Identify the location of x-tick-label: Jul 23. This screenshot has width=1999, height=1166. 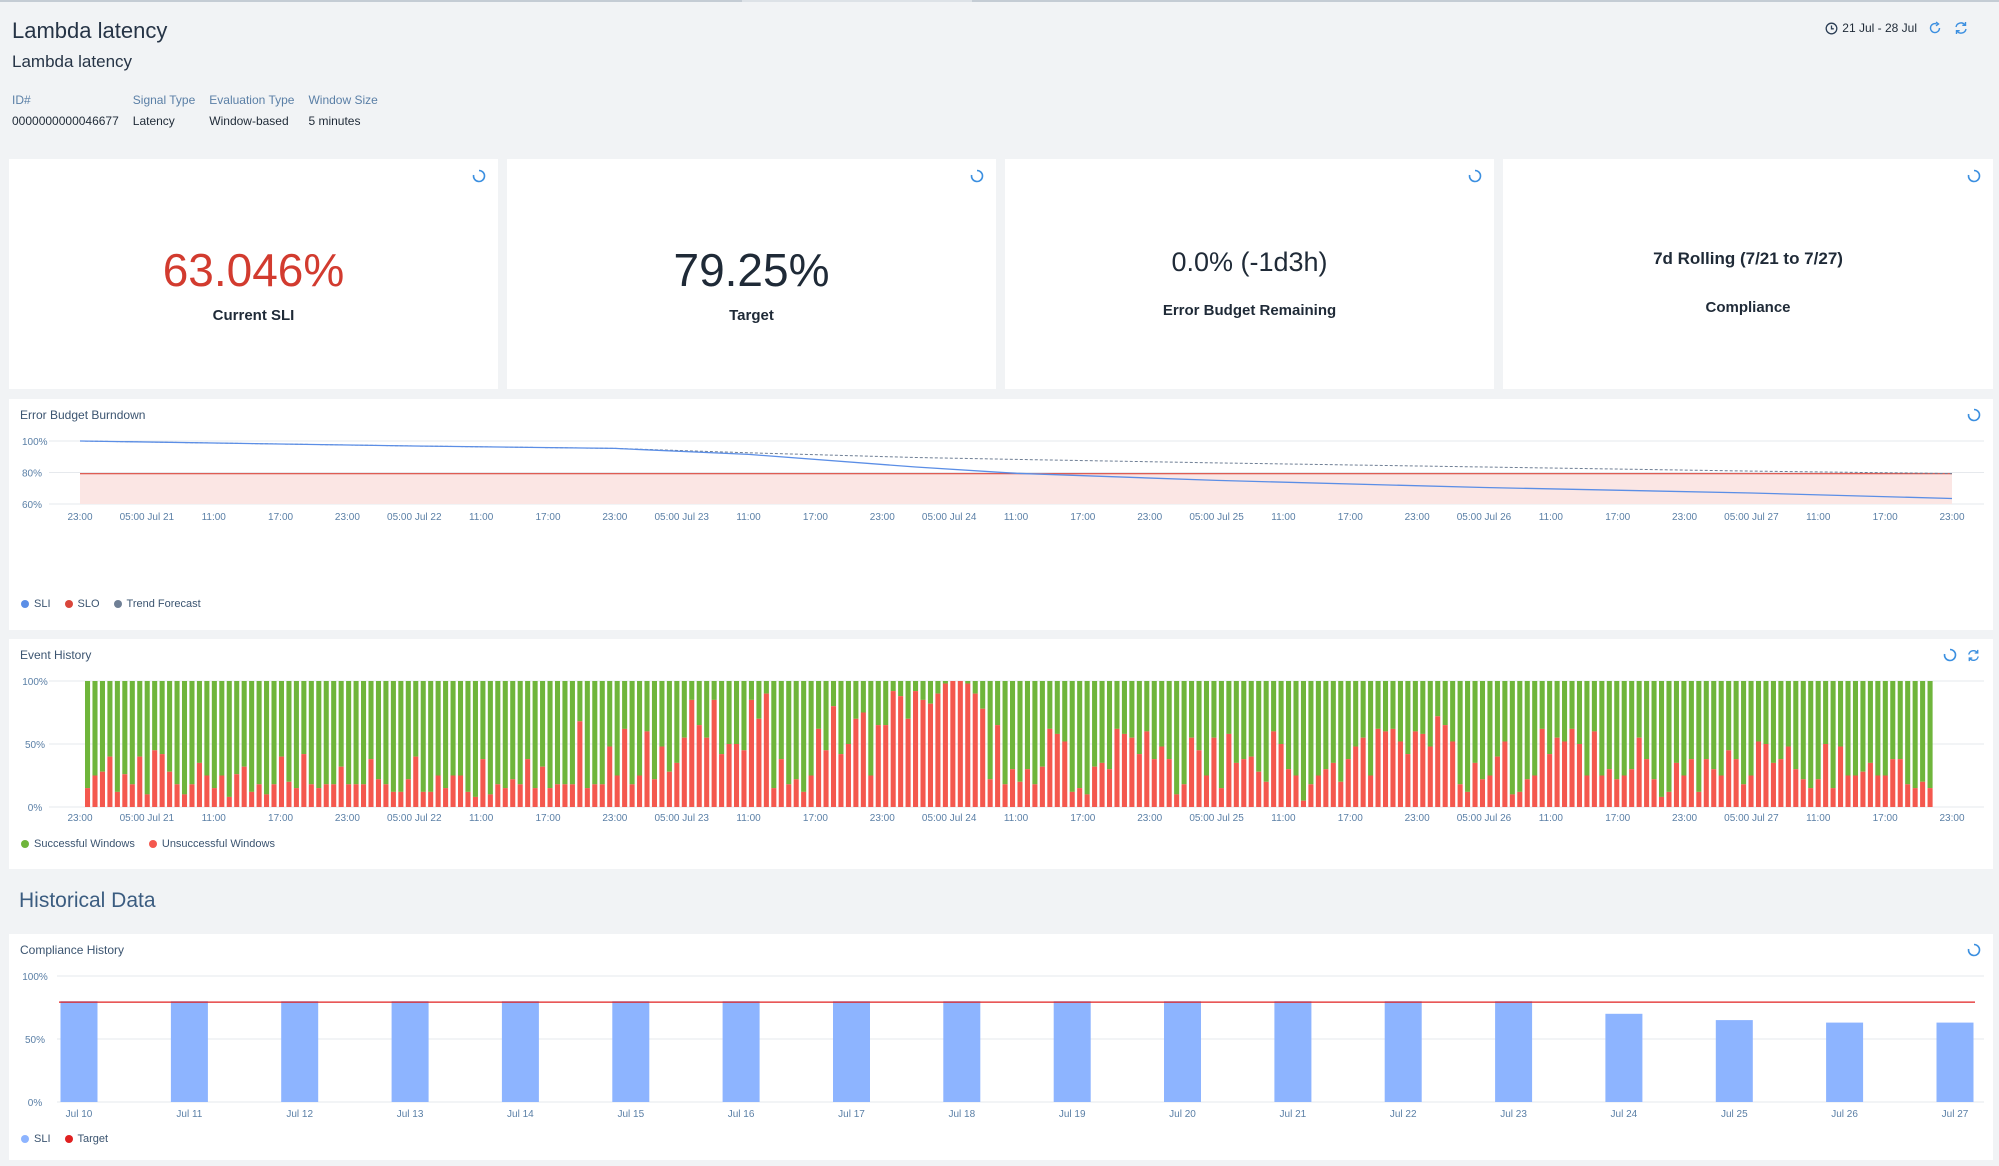
(1513, 1114).